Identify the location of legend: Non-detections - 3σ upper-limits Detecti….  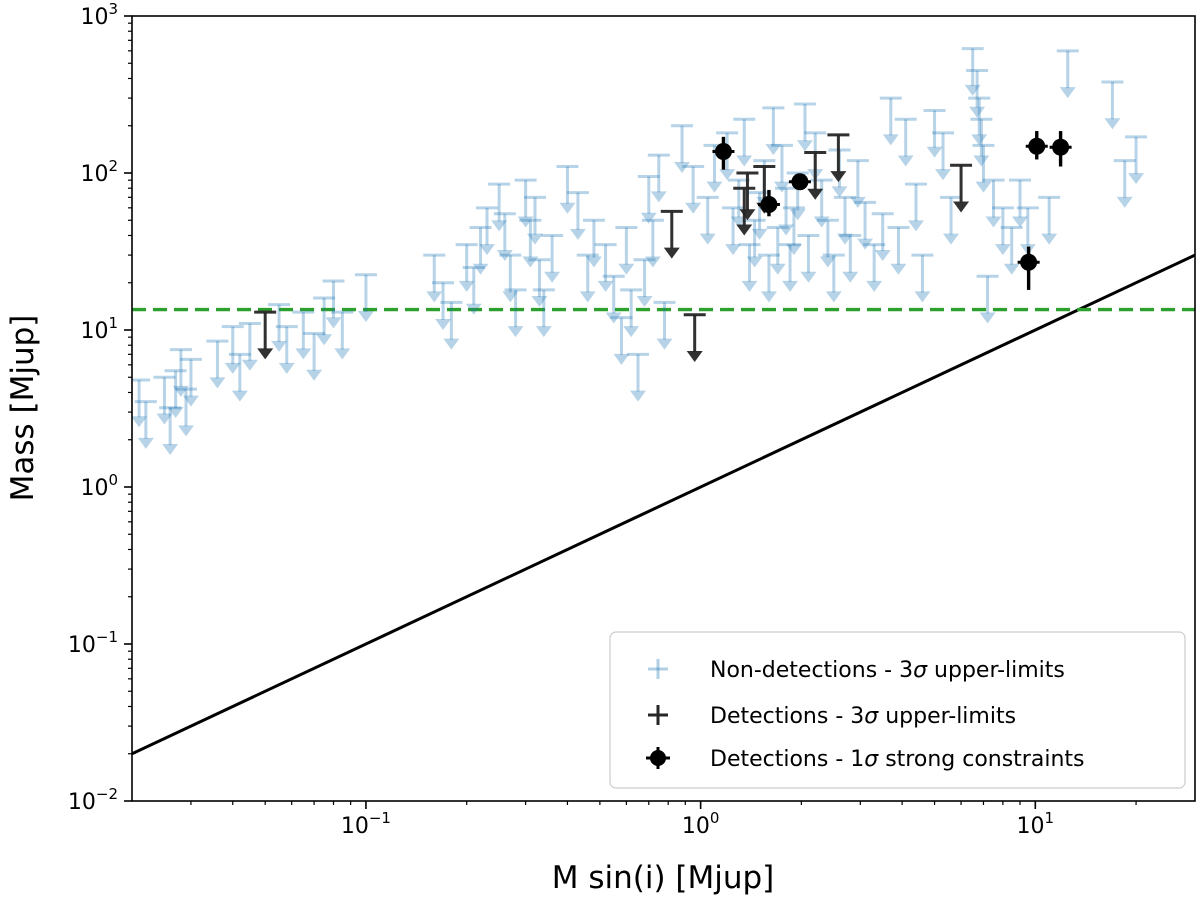
(897, 710).